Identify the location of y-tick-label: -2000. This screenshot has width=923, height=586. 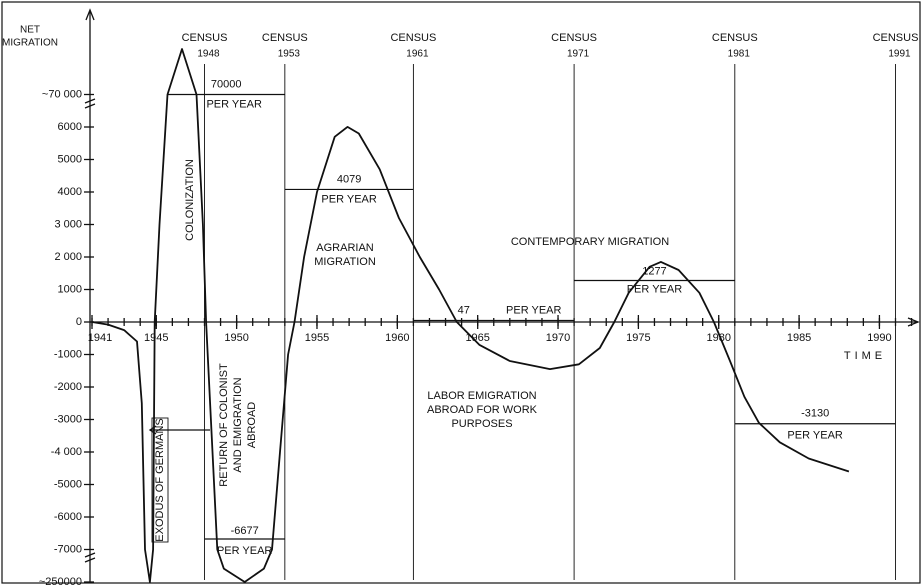
(68, 387).